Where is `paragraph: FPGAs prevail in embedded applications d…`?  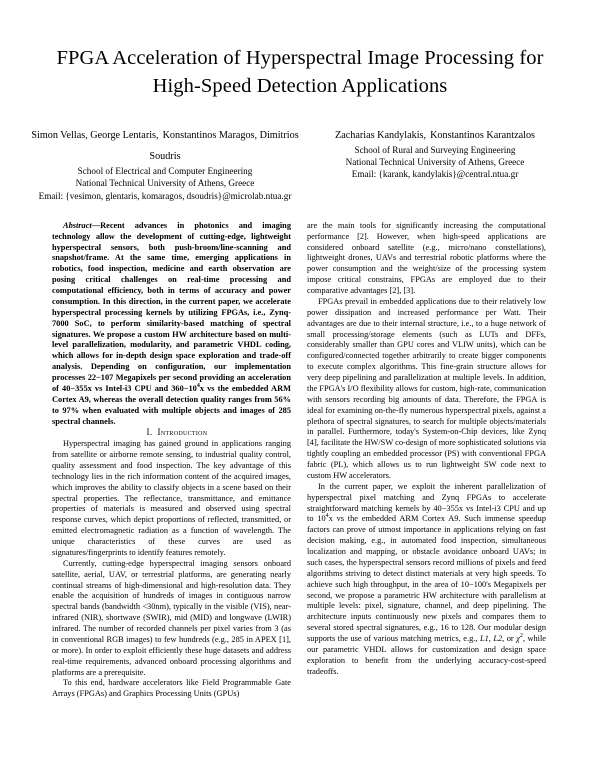 paragraph: FPGAs prevail in embedded applications d… is located at coordinates (426, 388).